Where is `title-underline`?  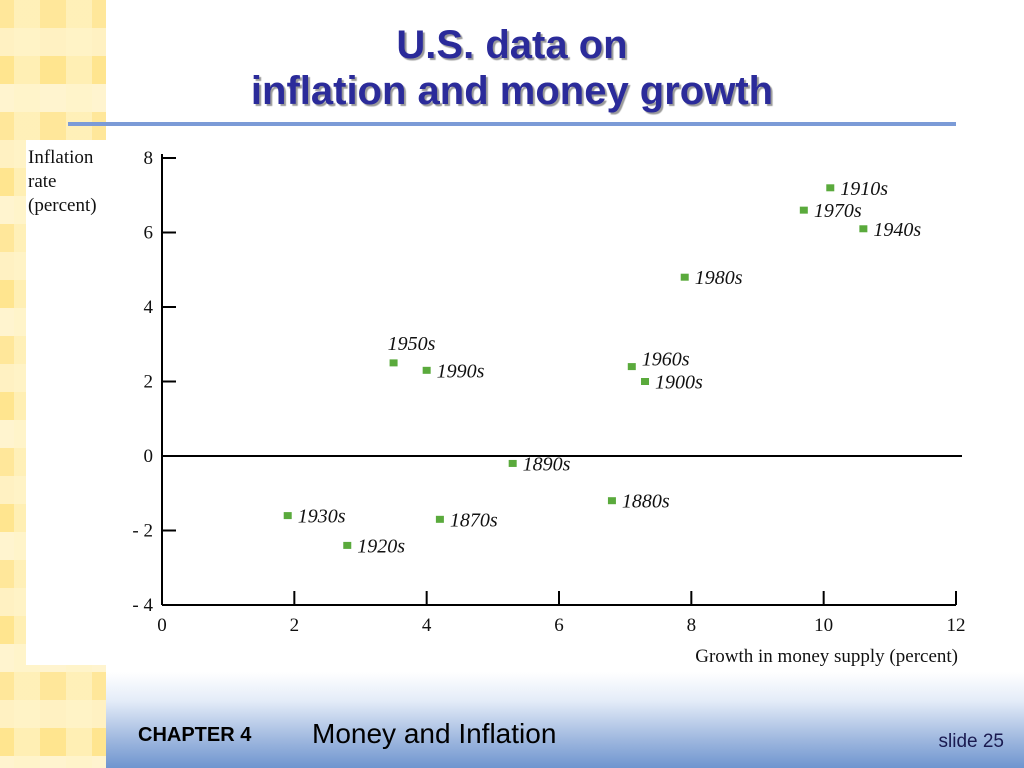
title-underline is located at coordinates (512, 124).